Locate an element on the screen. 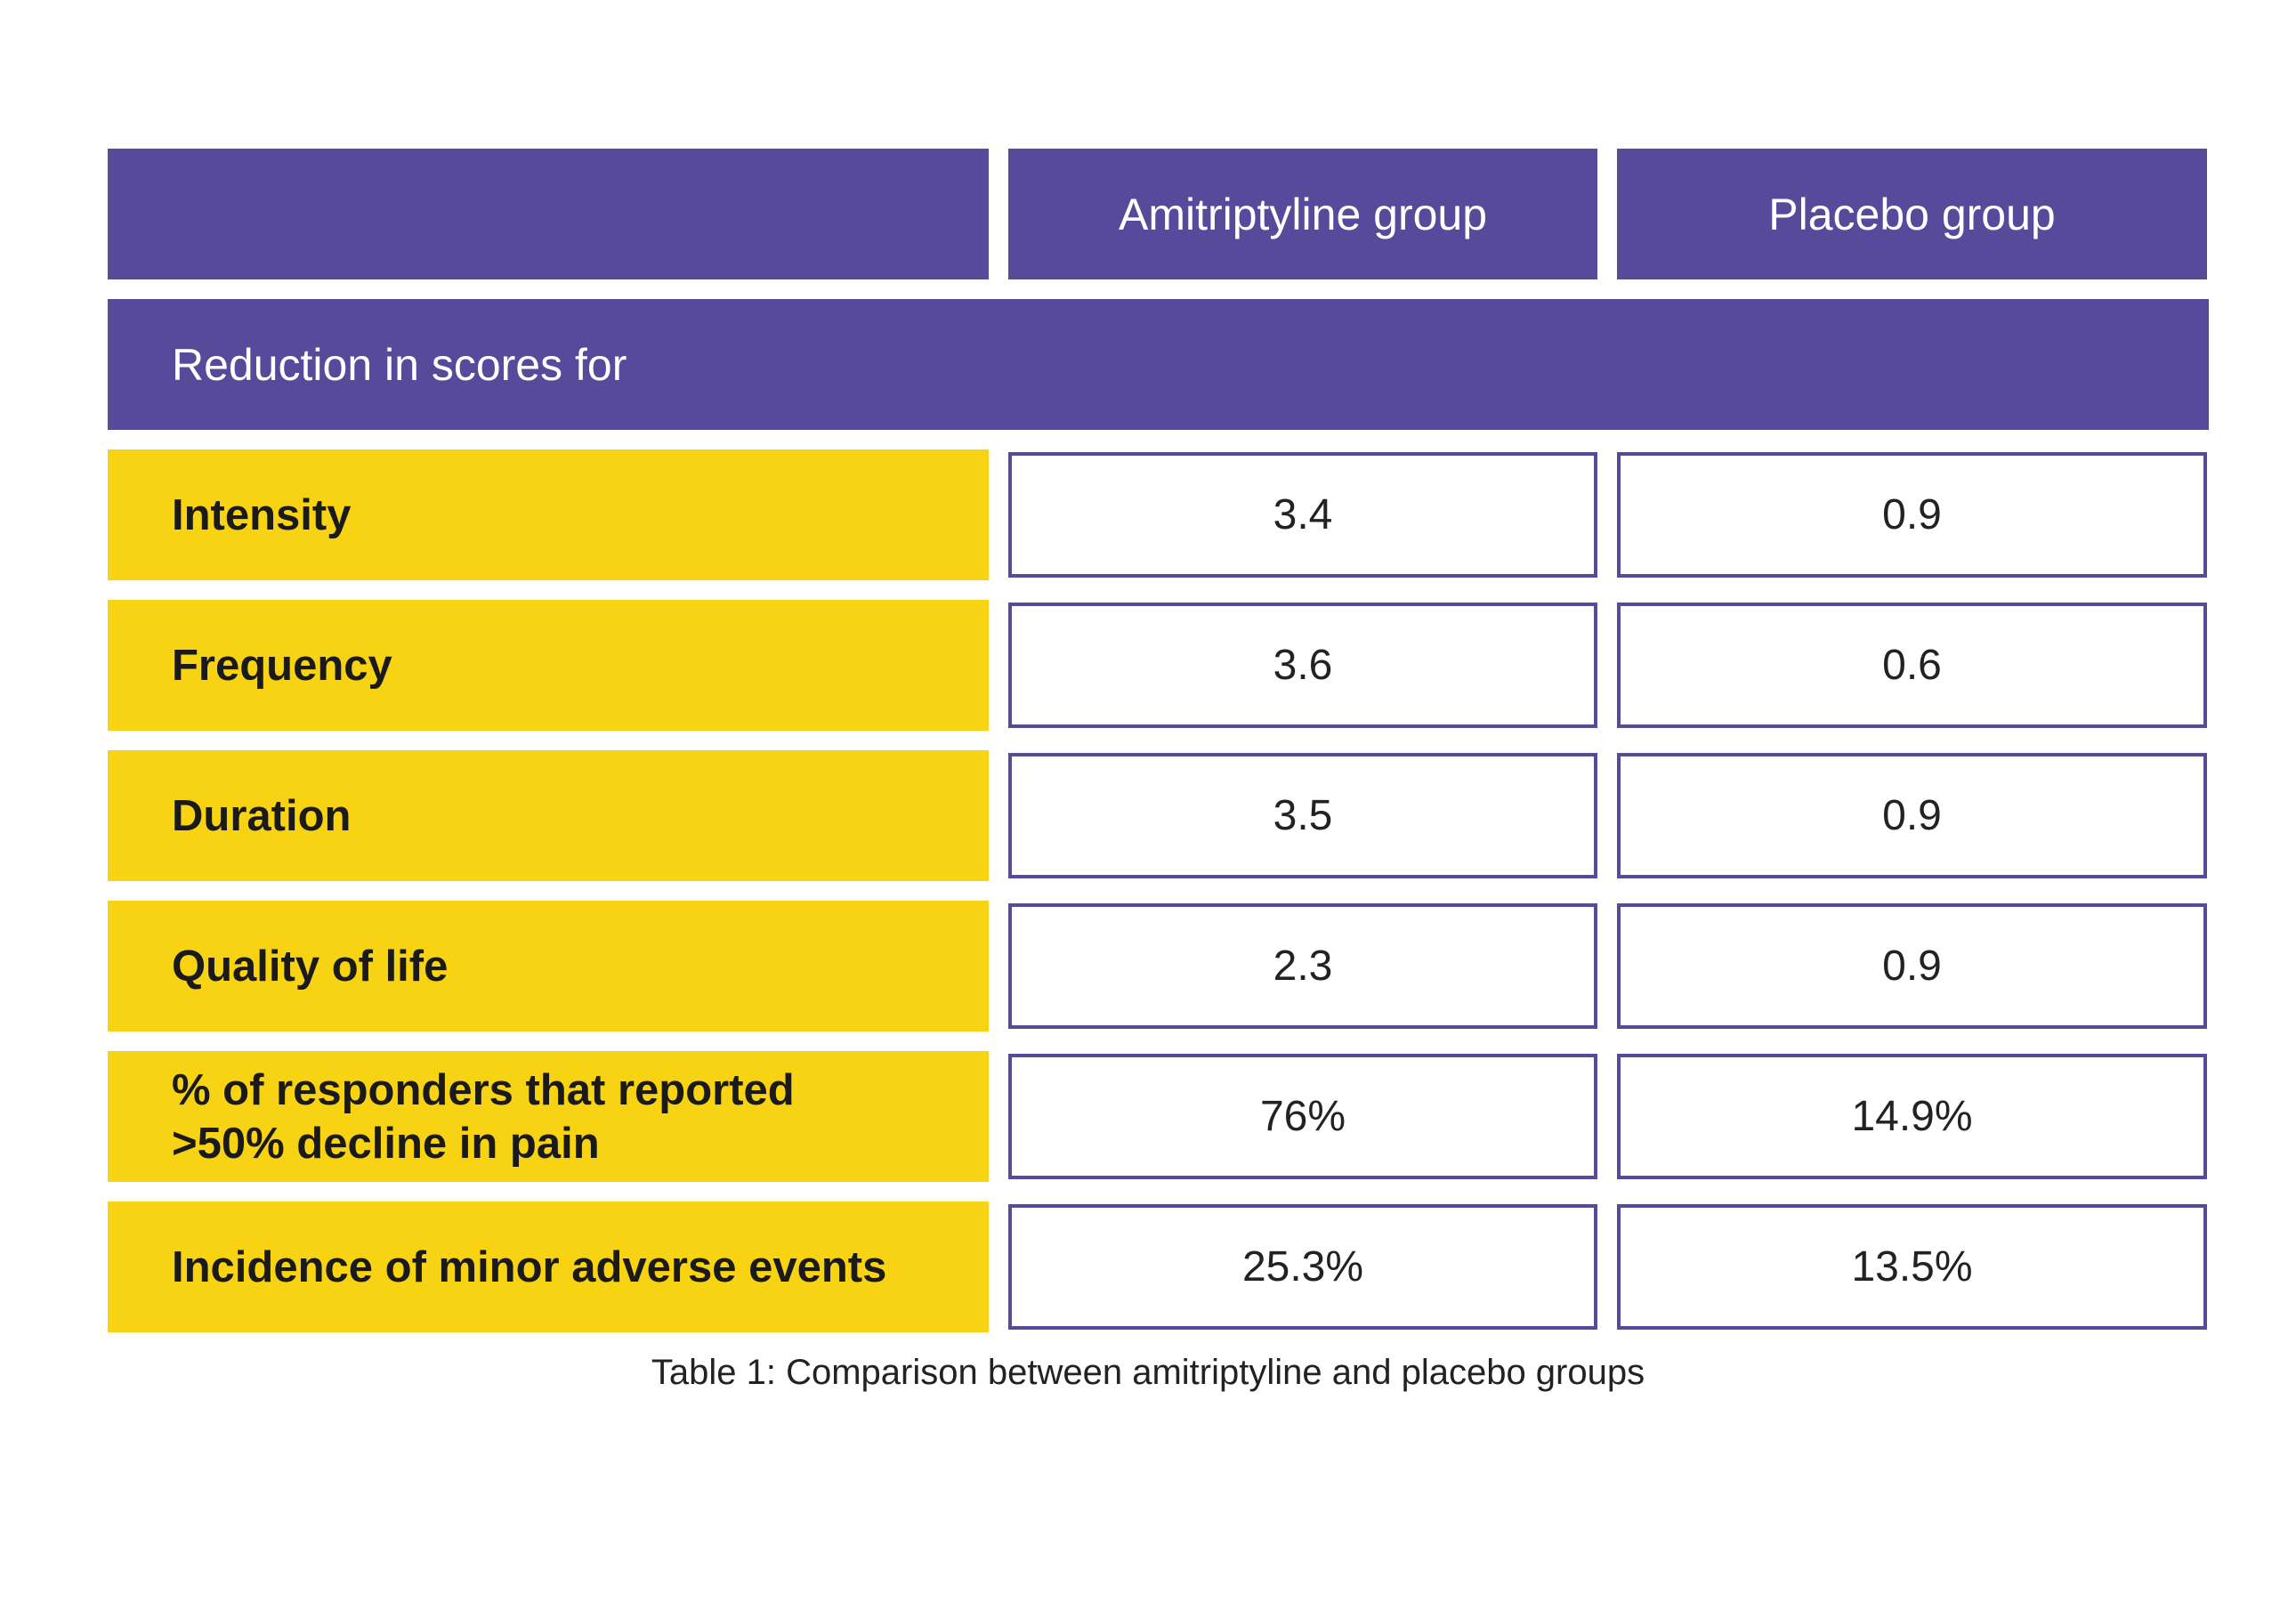 The image size is (2296, 1602). section-row: Reduction in scores for is located at coordinates (1158, 364).